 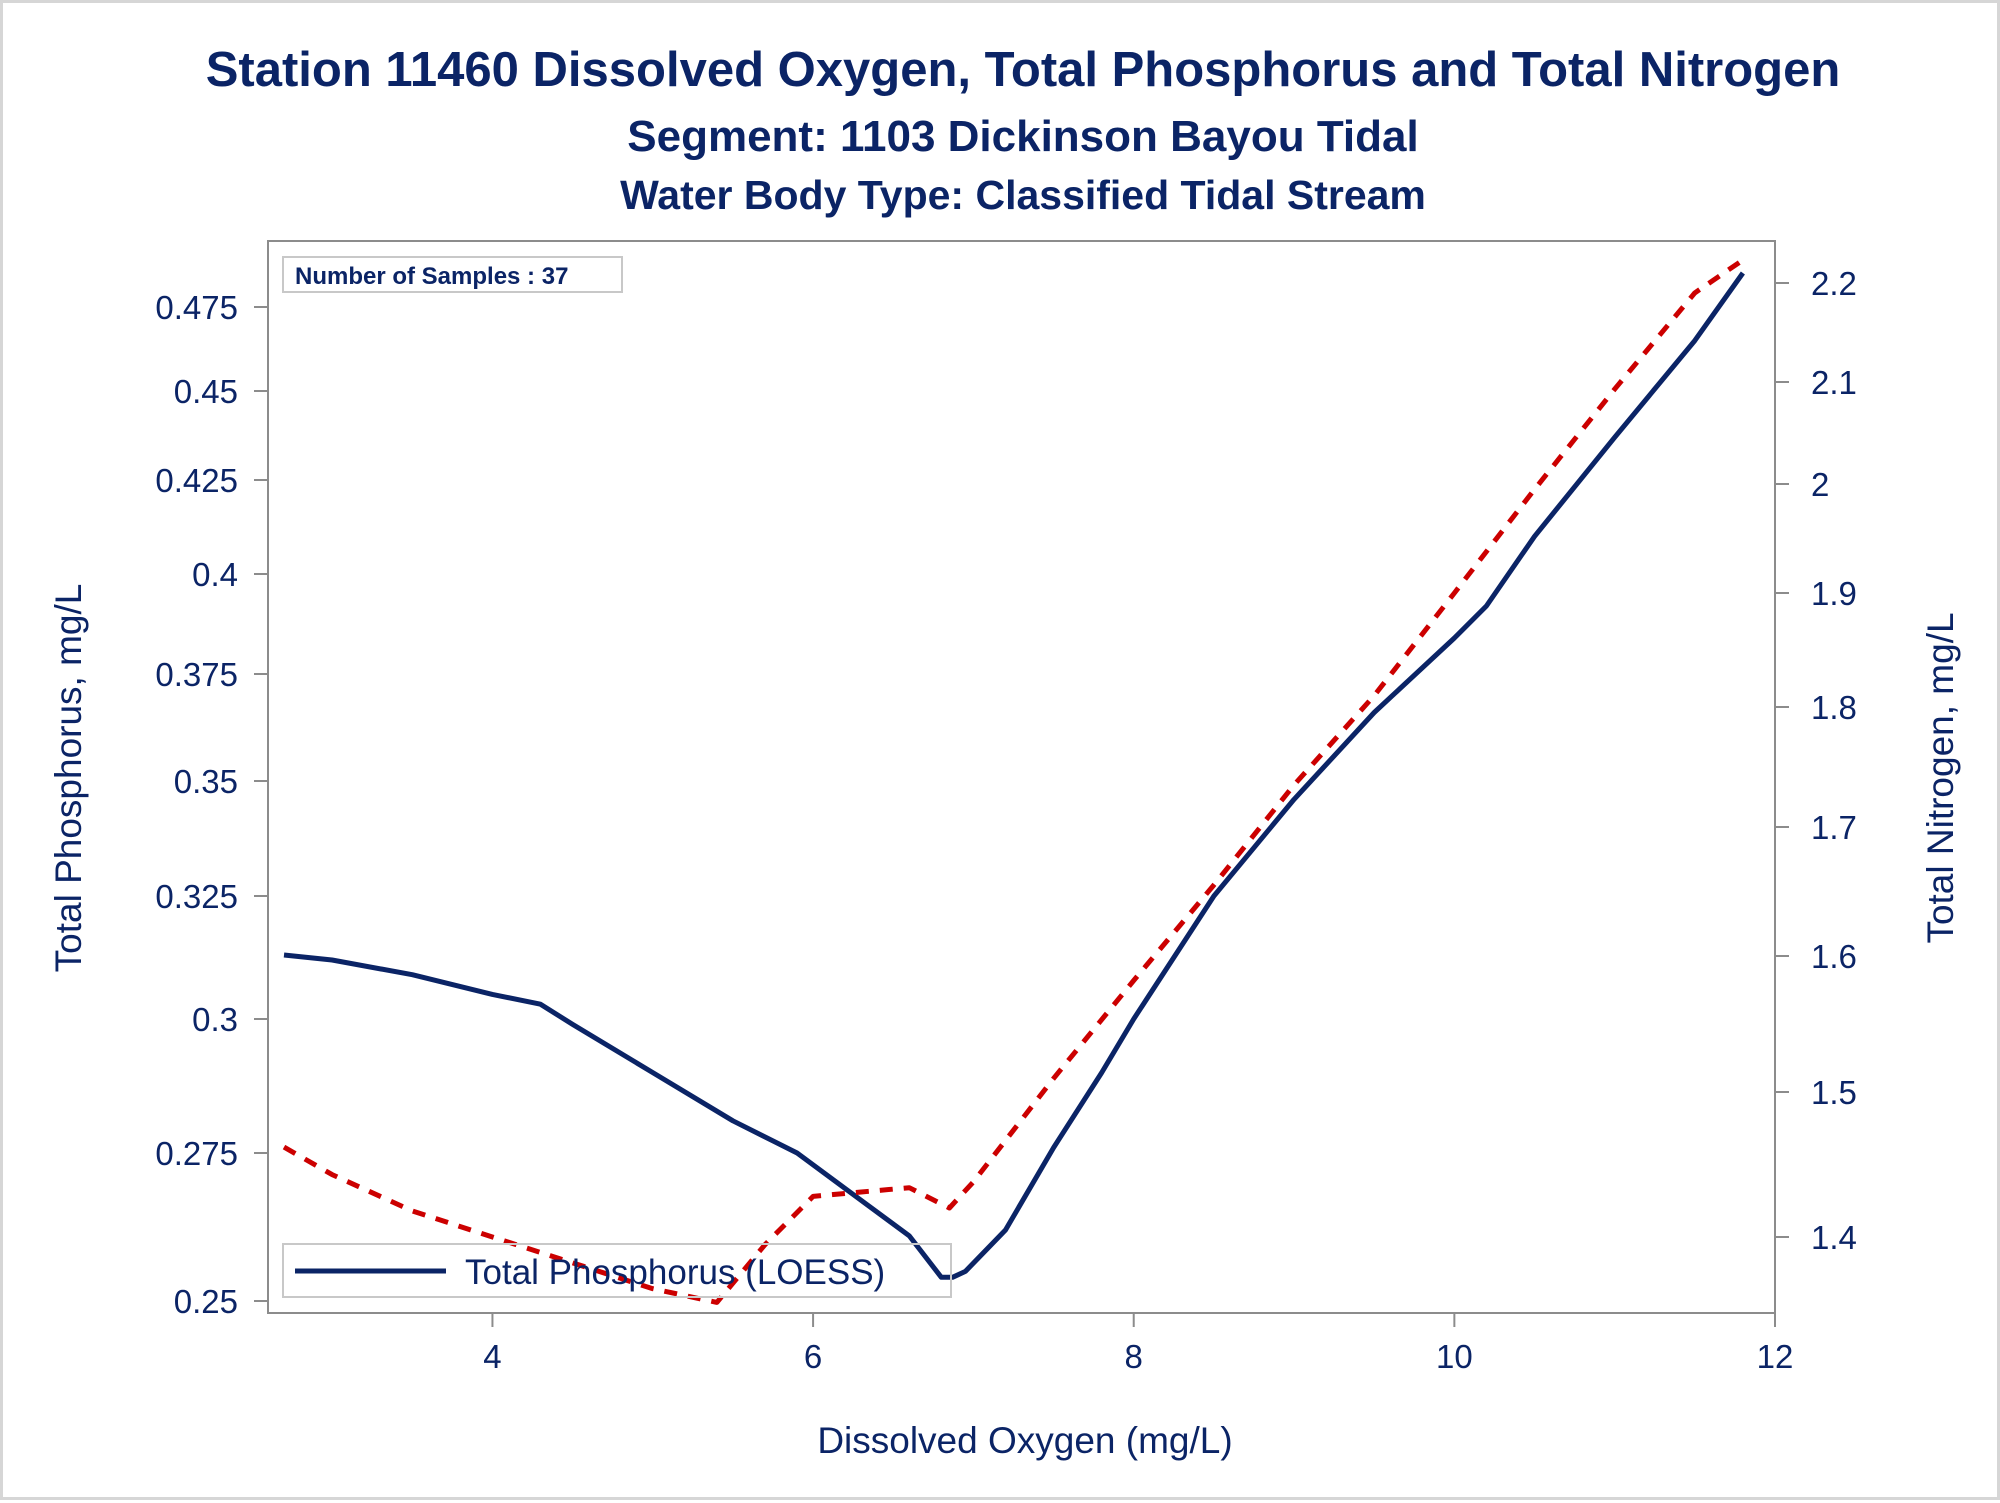 I want to click on samples-box: Number of Samples : 37, so click(x=452, y=274).